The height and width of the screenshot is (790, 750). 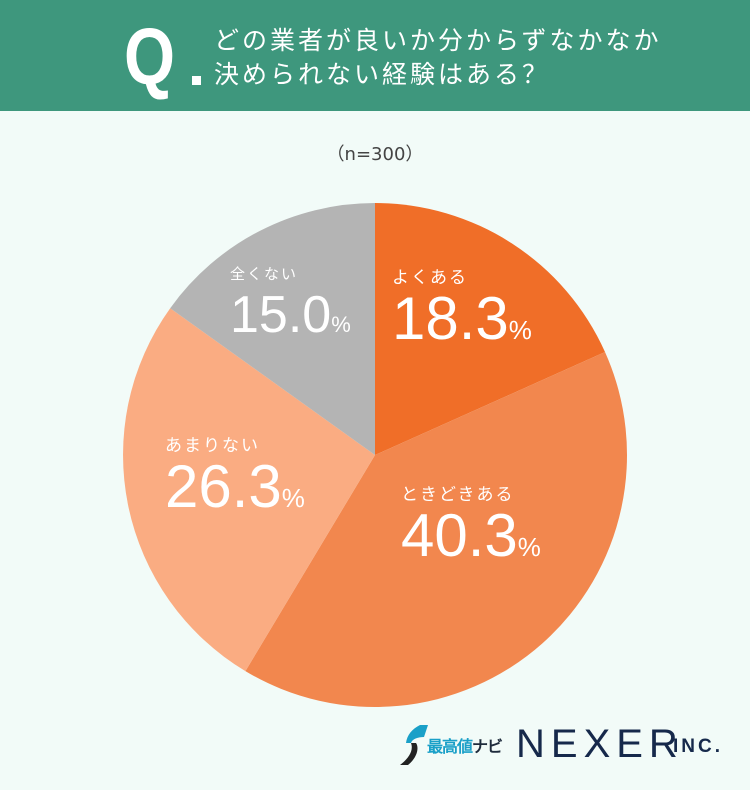 I want to click on label-yoku-aru: よくある 18.3%, so click(x=462, y=309).